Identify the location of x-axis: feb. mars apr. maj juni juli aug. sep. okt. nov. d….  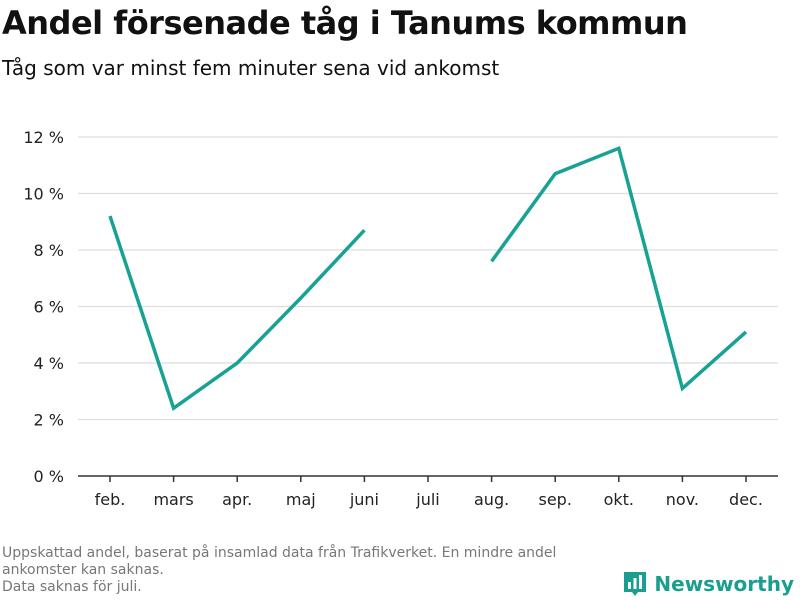
(428, 492).